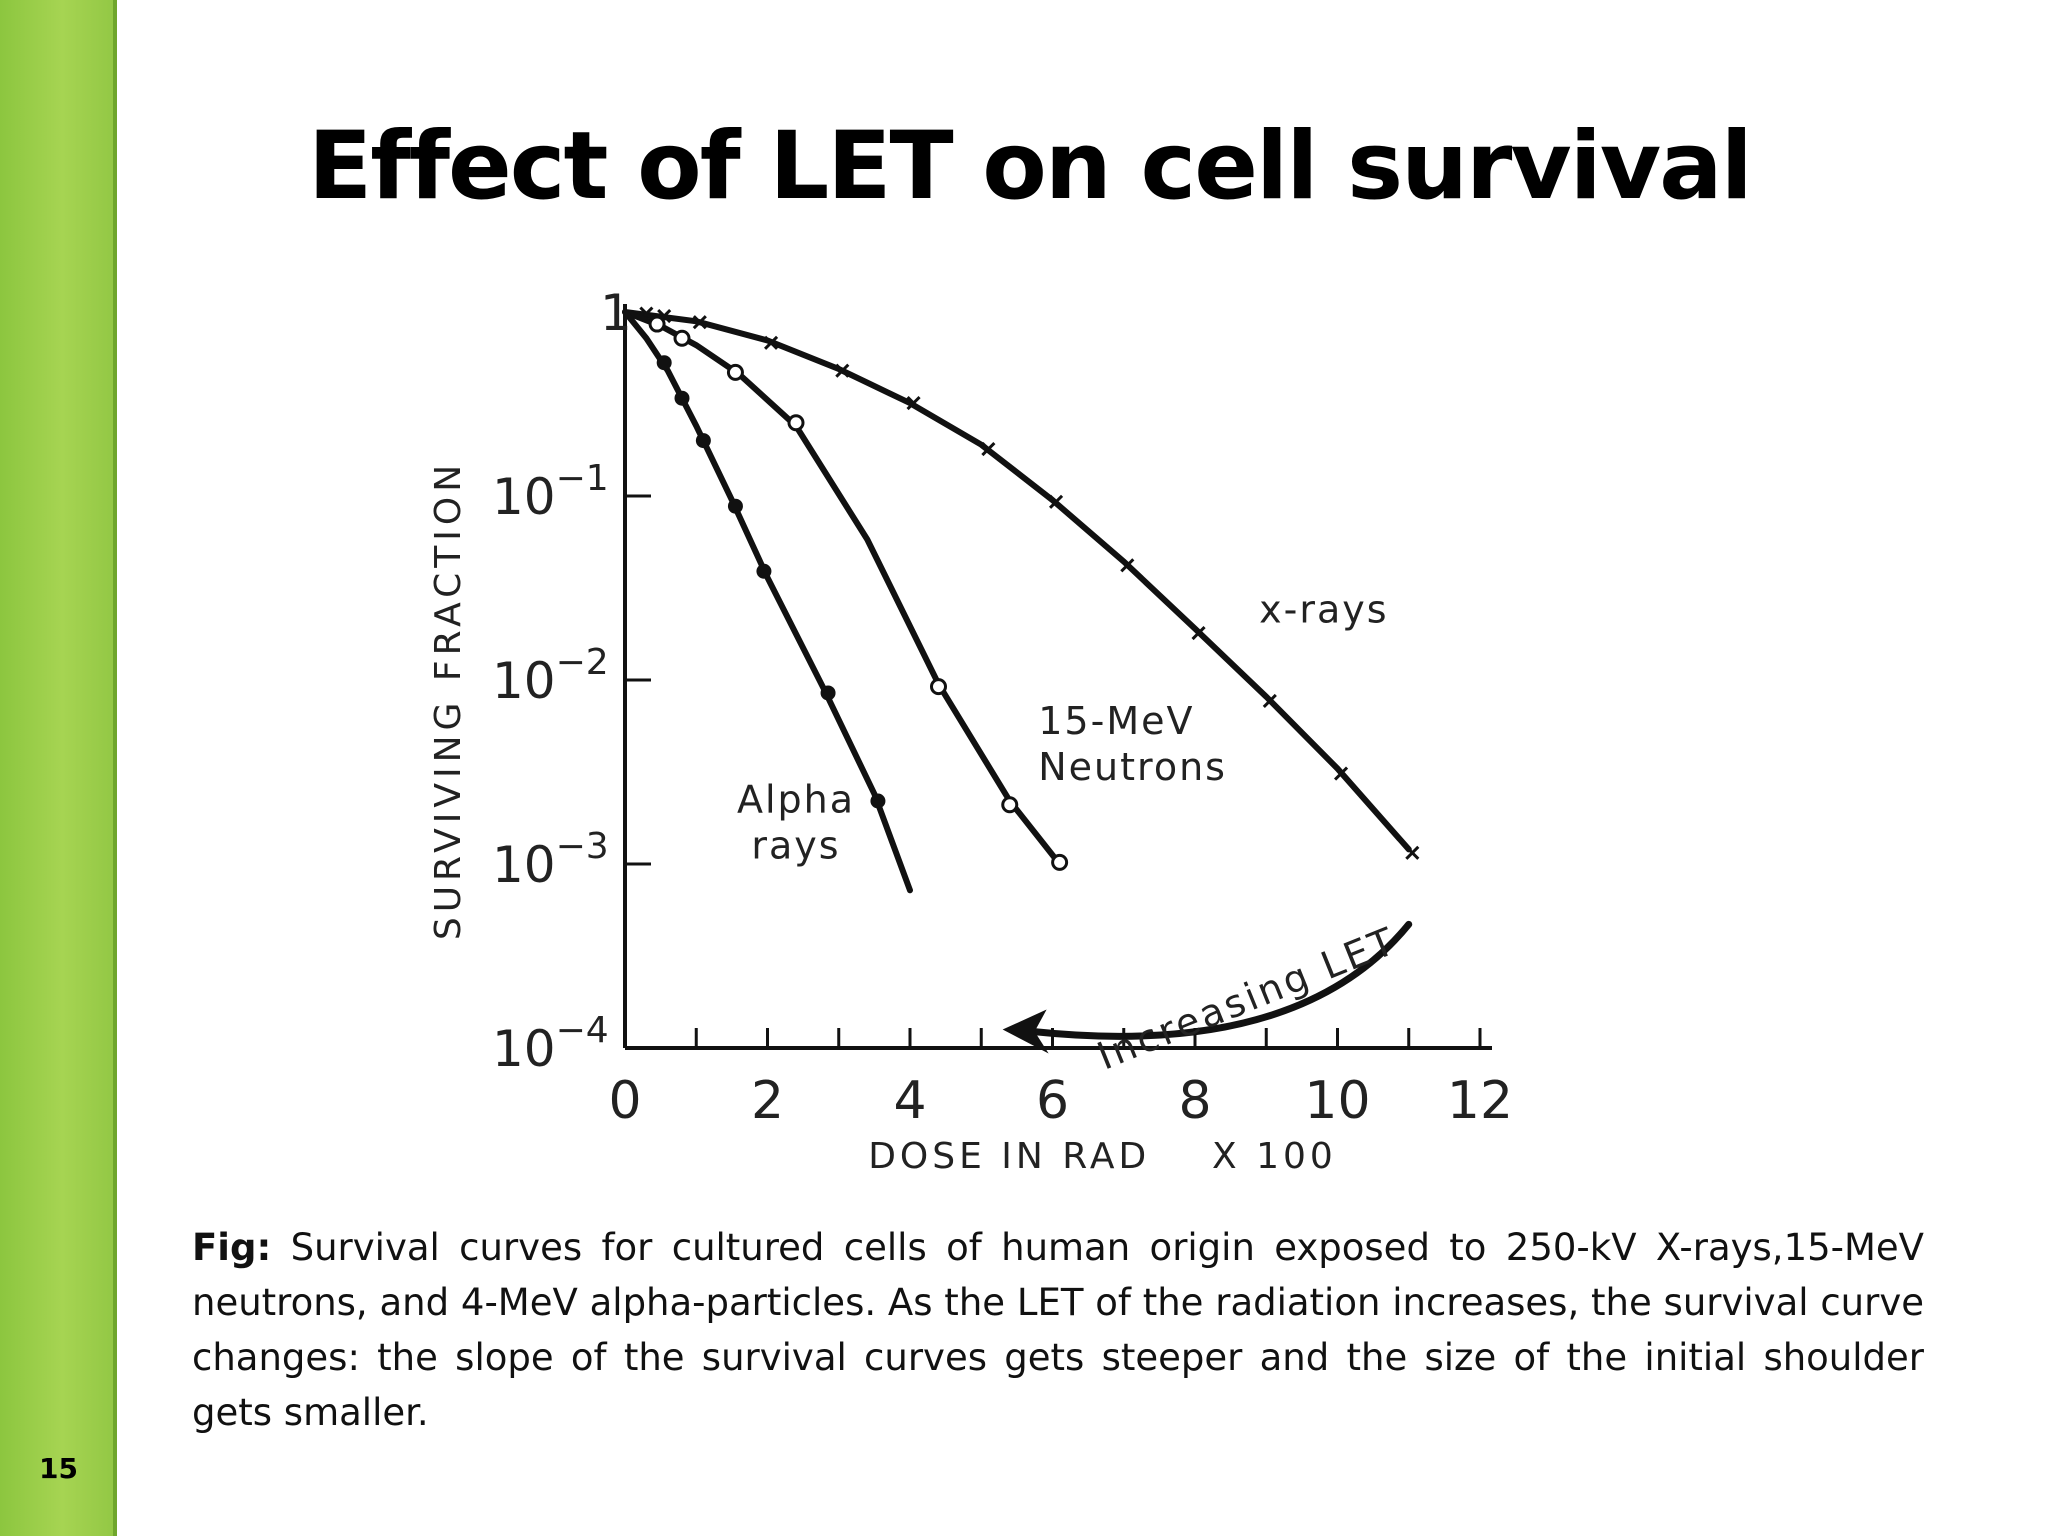  I want to click on series-label-x-rays: x-rays, so click(1323, 610).